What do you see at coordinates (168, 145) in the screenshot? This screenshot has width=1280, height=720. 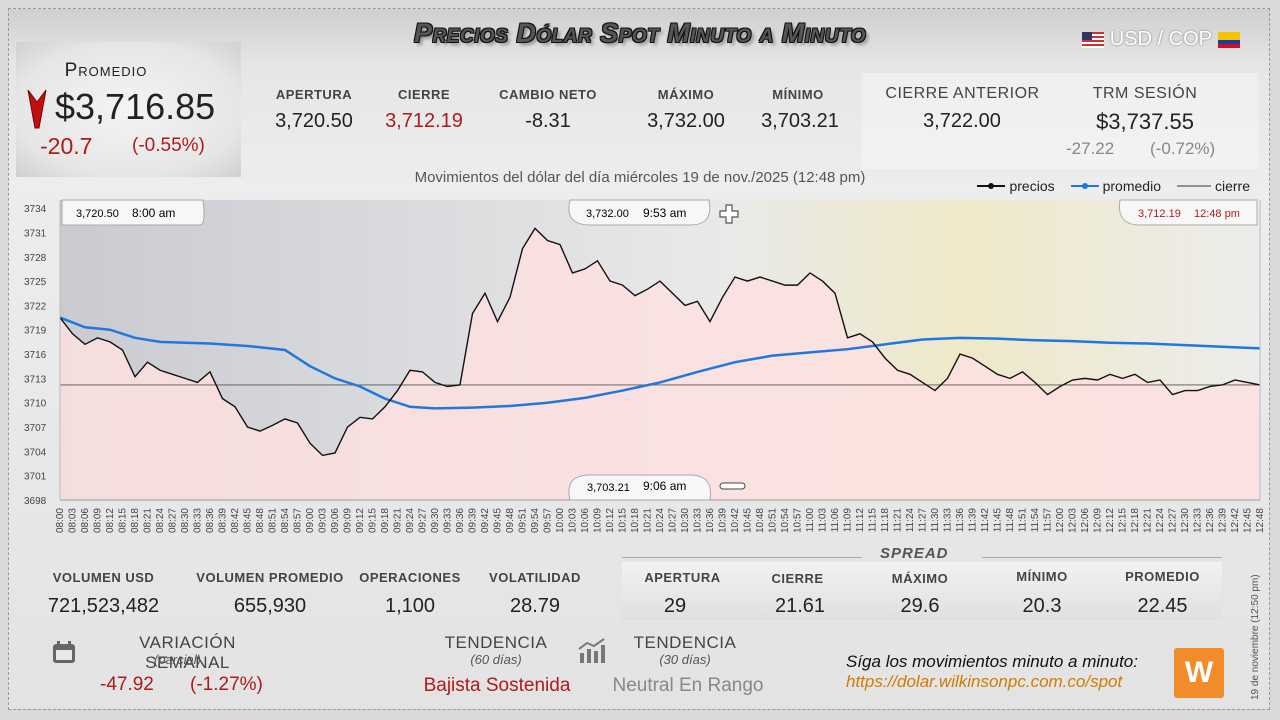 I see `average-change-pct: (-0.55%)` at bounding box center [168, 145].